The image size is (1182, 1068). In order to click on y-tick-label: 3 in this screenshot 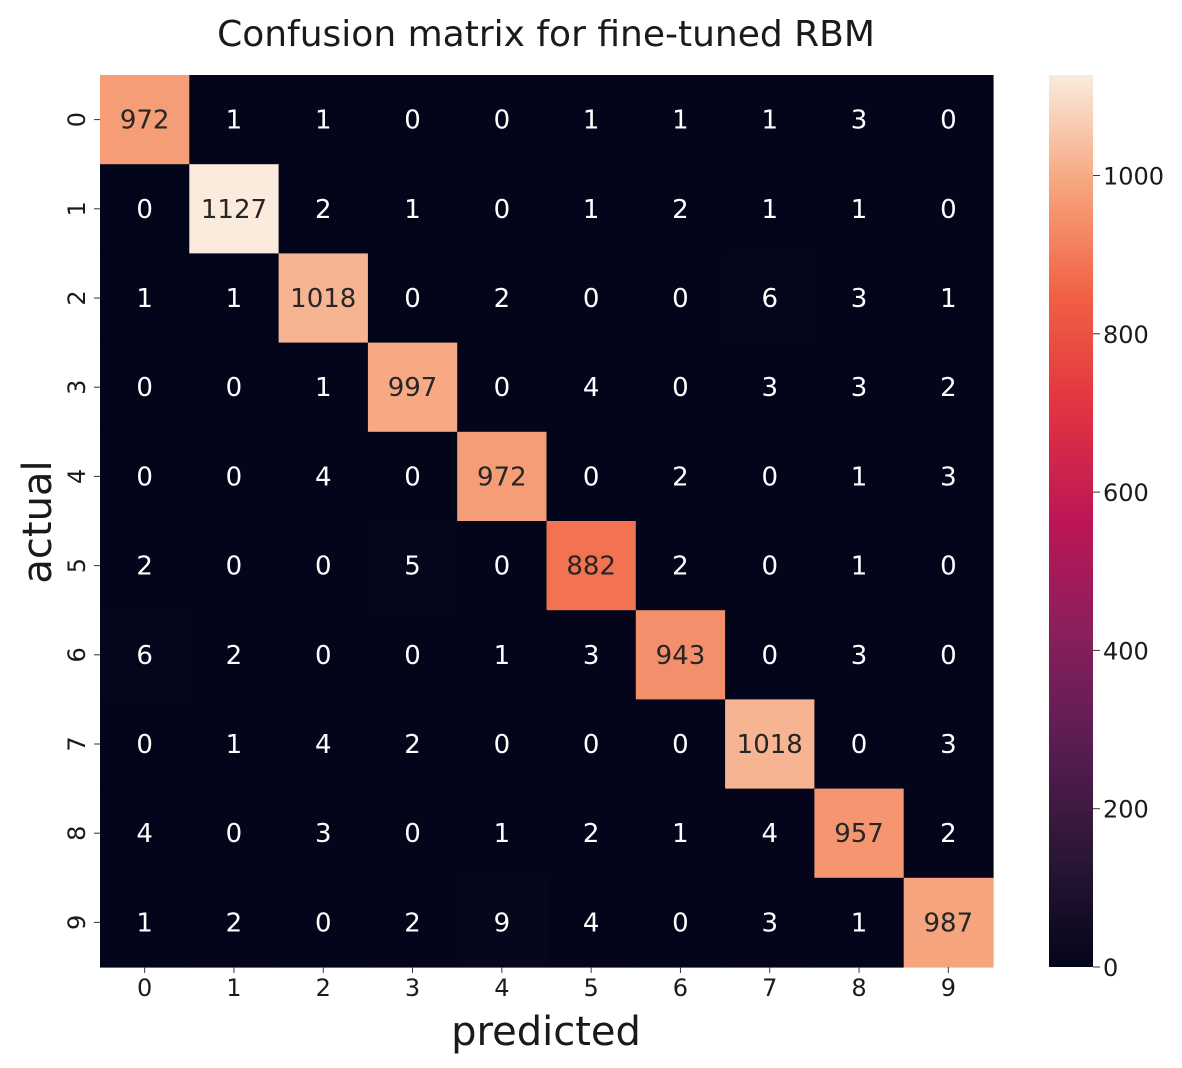, I will do `click(77, 387)`.